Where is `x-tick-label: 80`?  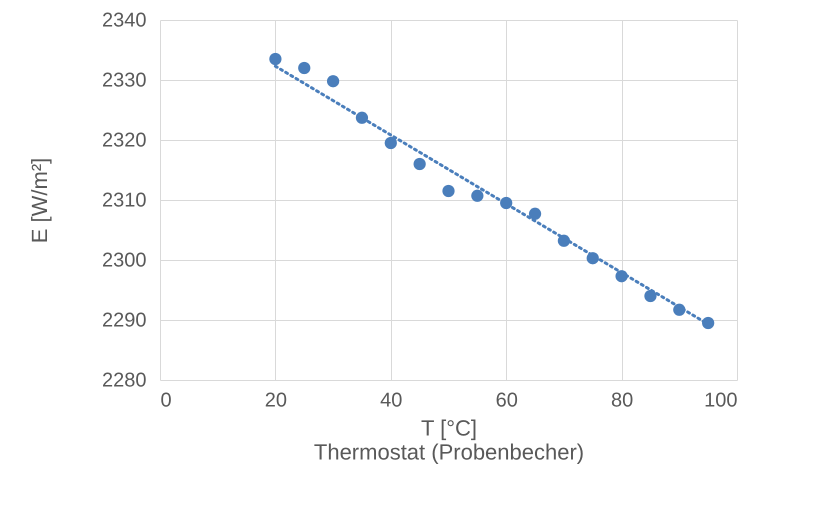 x-tick-label: 80 is located at coordinates (622, 401).